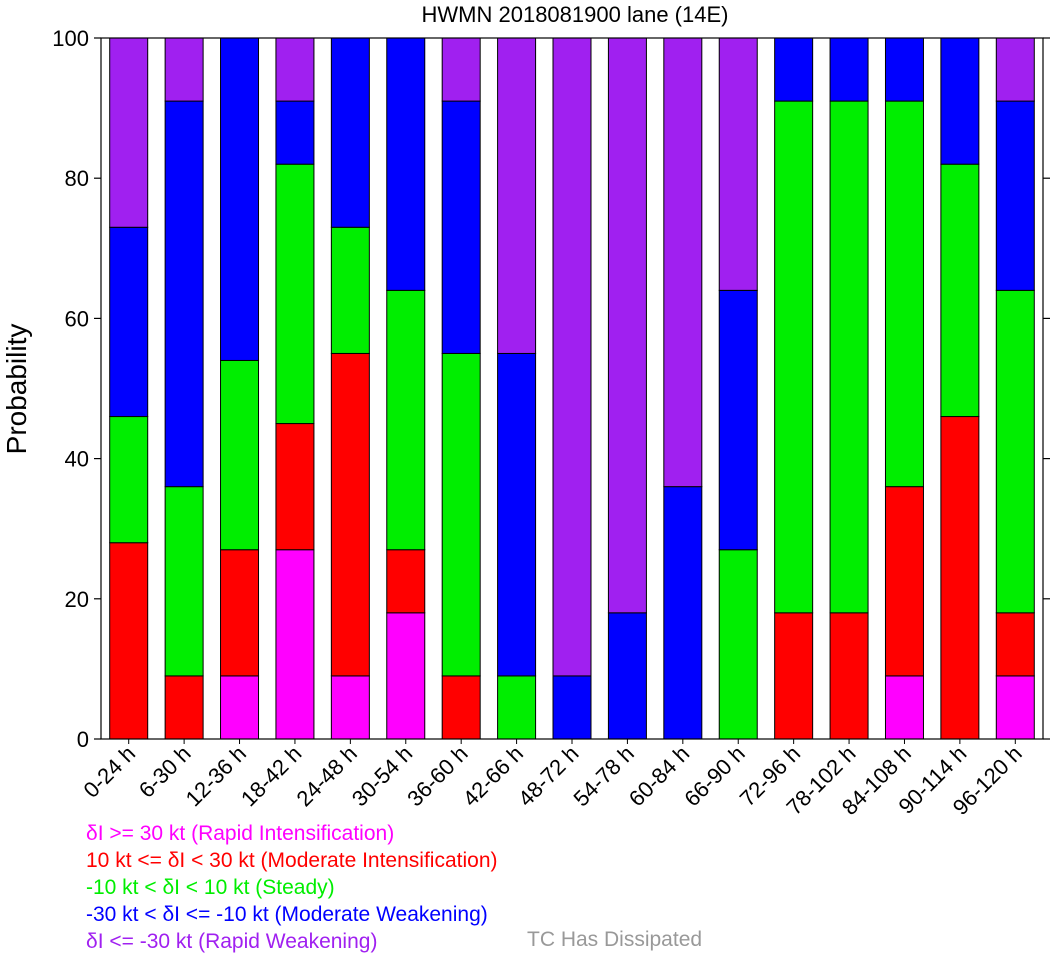 The width and height of the screenshot is (1057, 959). I want to click on bar-moderate-intensification-90-114h, so click(960, 578).